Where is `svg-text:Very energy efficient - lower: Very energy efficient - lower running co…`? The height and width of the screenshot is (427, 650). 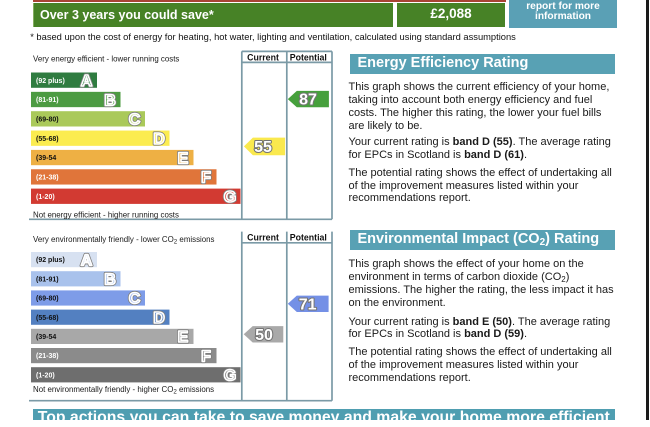
svg-text:Very energy efficient - lower: Very energy efficient - lower running co… is located at coordinates (106, 58).